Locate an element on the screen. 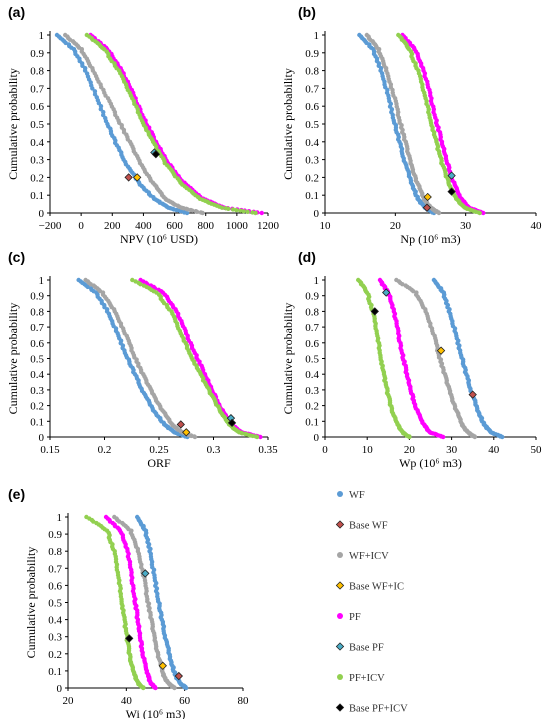  y-tick-label: 0 is located at coordinates (317, 438).